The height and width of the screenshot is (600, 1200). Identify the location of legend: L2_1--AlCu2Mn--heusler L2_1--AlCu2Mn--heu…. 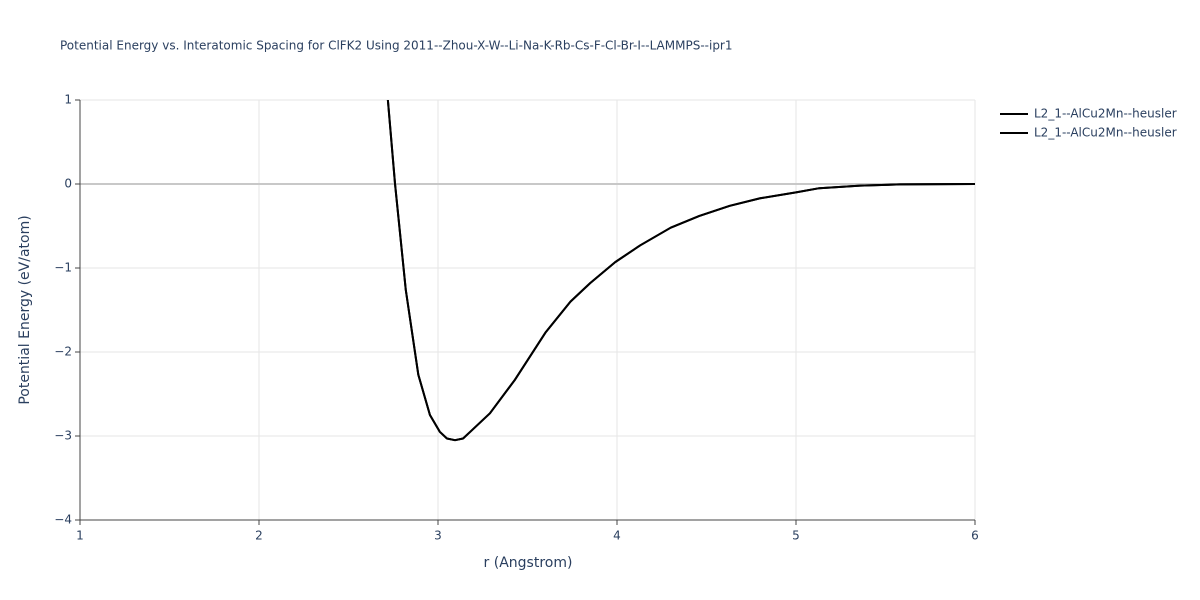
(1088, 123).